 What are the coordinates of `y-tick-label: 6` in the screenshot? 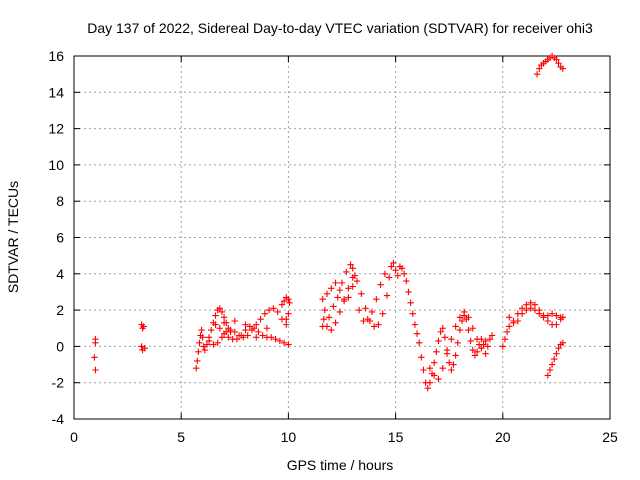 It's located at (60, 238).